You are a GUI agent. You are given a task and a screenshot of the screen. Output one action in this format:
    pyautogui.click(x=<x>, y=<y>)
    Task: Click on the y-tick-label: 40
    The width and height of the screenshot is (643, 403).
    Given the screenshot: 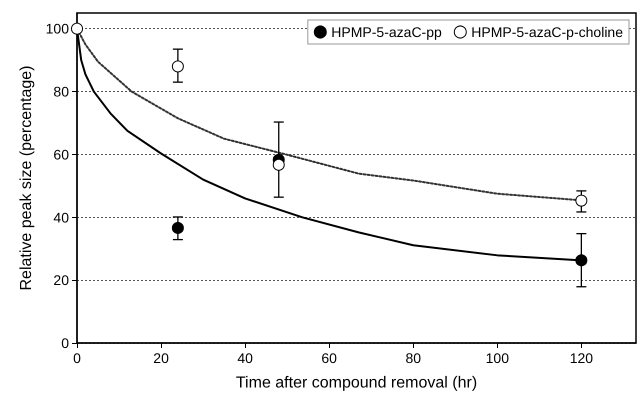 What is the action you would take?
    pyautogui.click(x=61, y=217)
    